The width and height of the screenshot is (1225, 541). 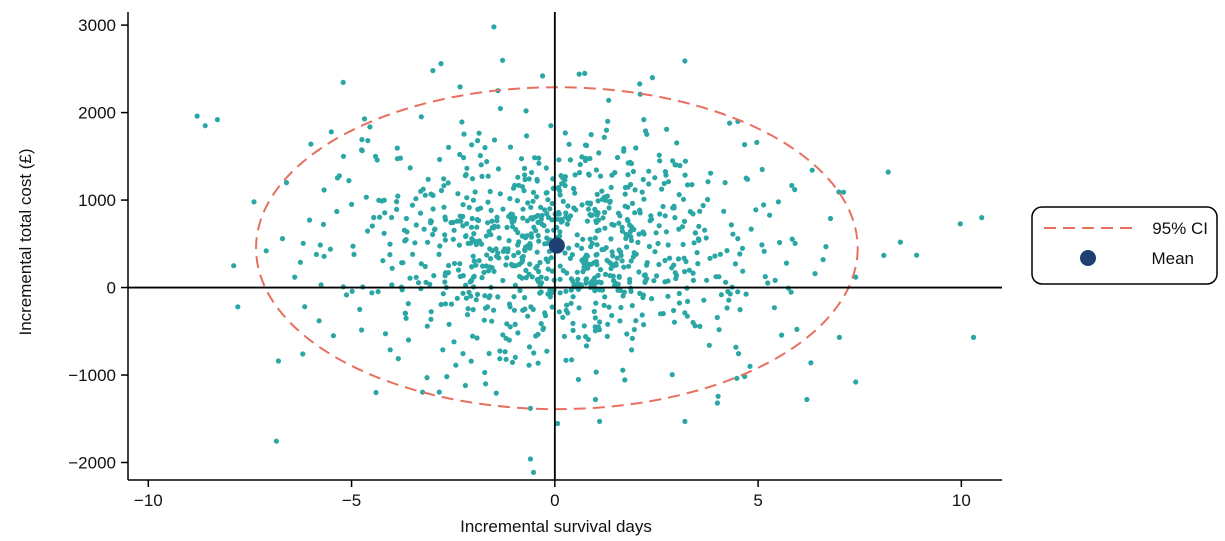 I want to click on y-axis-title: Incremental total cost (£), so click(x=25, y=241).